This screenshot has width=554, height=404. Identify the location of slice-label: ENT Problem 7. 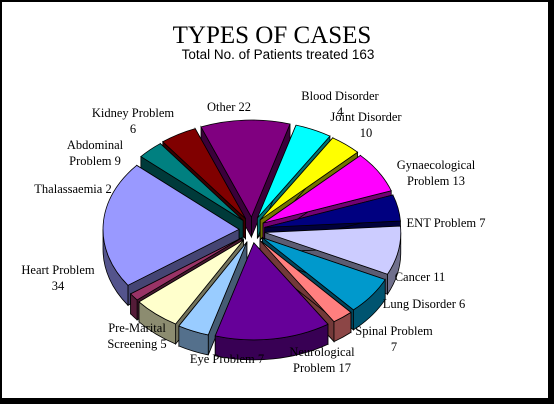
(446, 223).